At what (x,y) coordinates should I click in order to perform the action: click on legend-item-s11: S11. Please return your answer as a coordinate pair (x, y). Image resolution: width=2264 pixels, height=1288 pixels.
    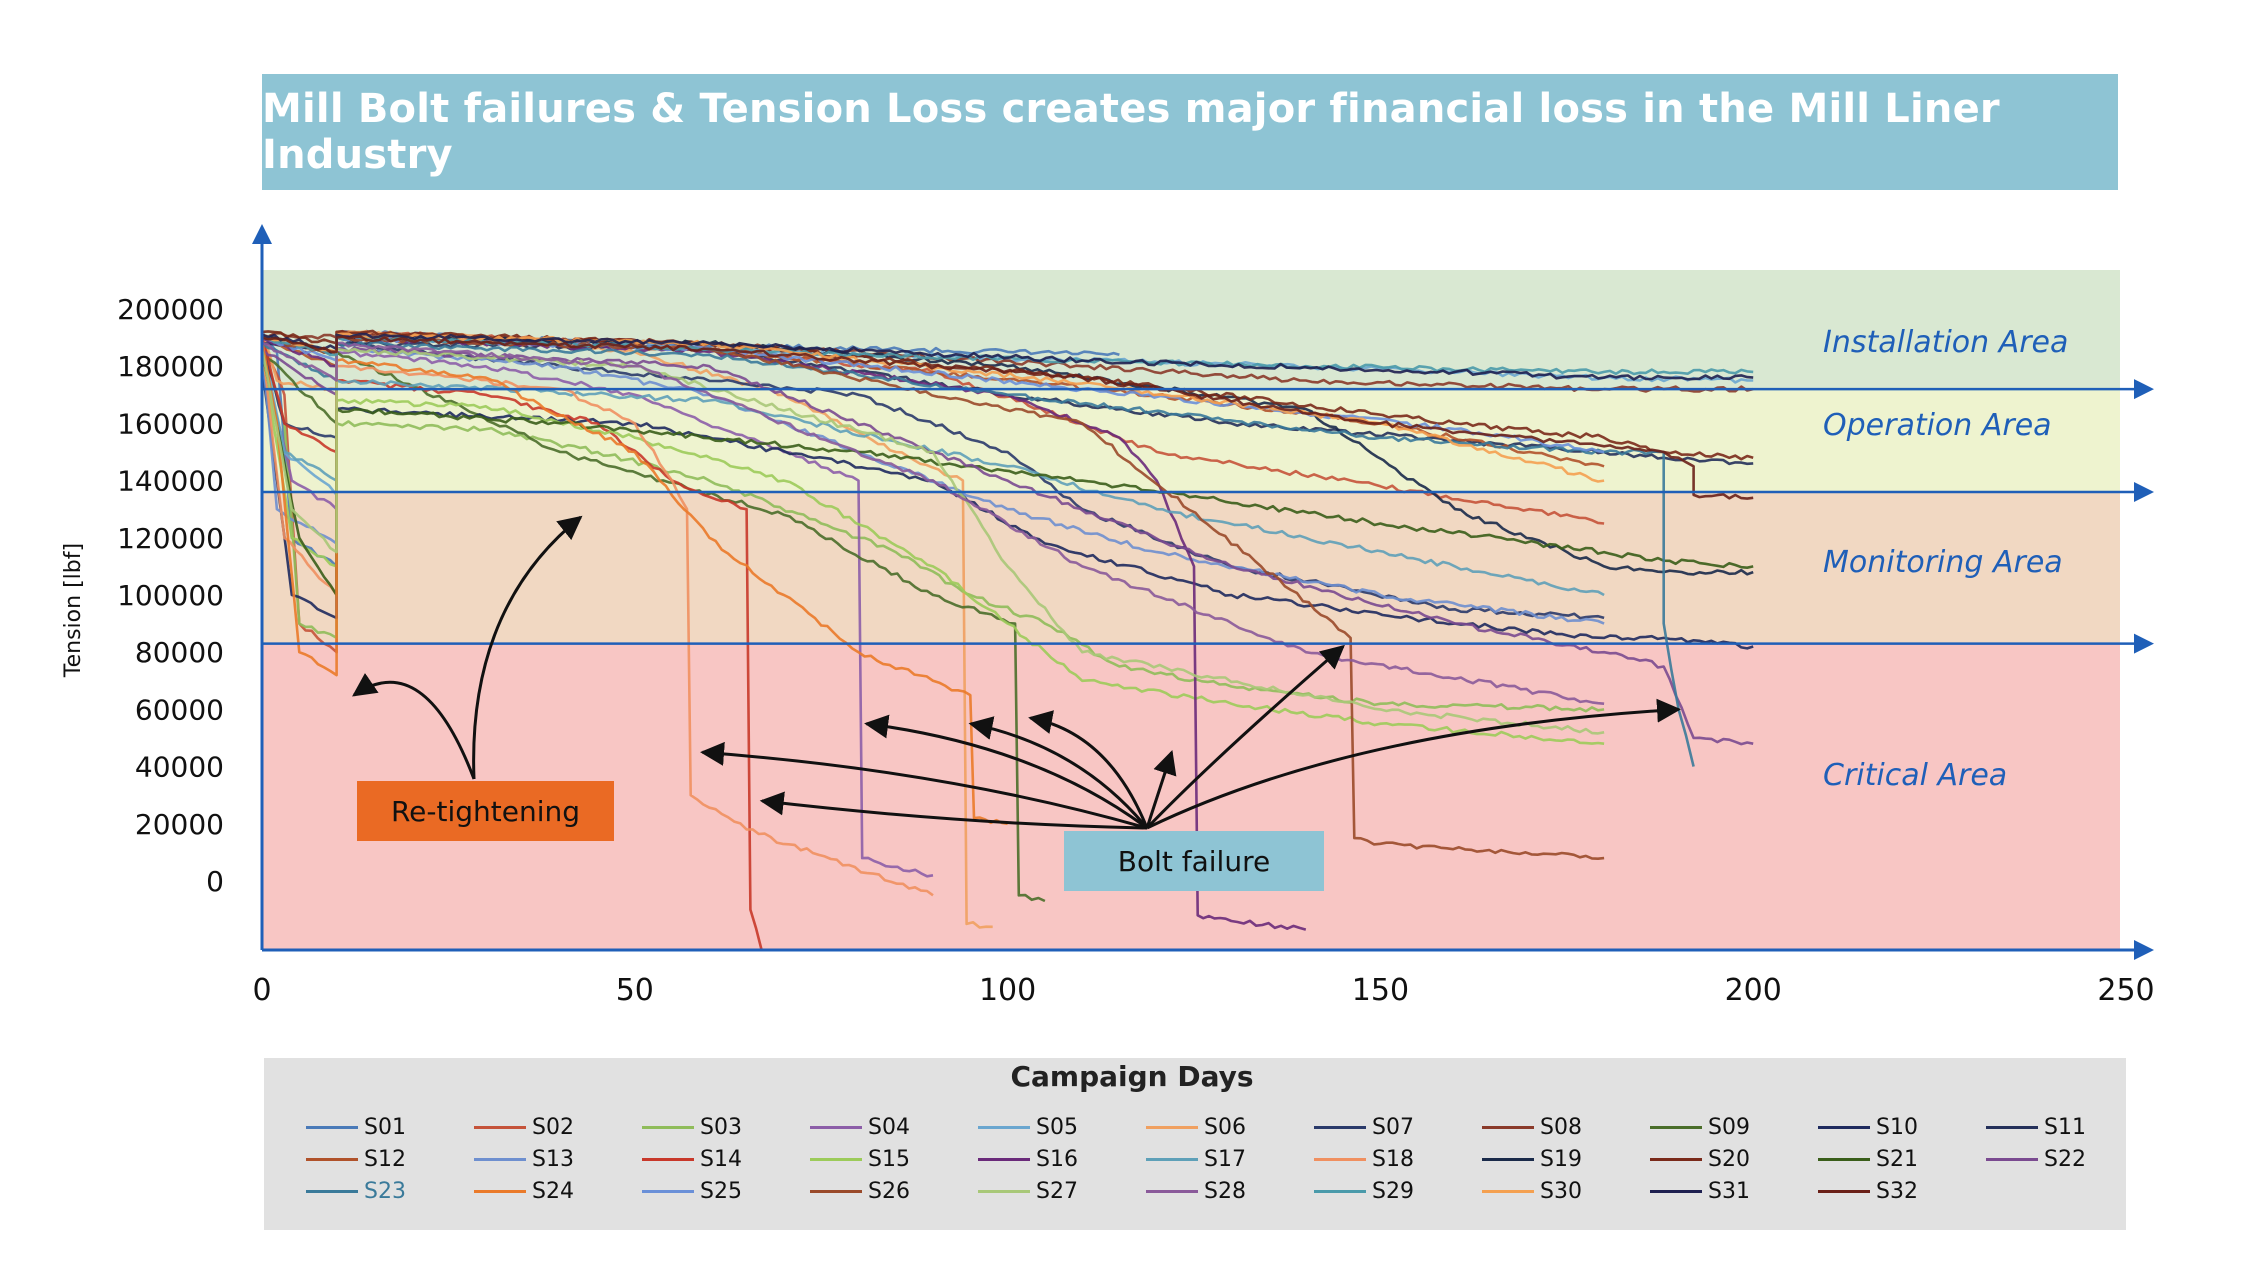
    Looking at the image, I should click on (2036, 1127).